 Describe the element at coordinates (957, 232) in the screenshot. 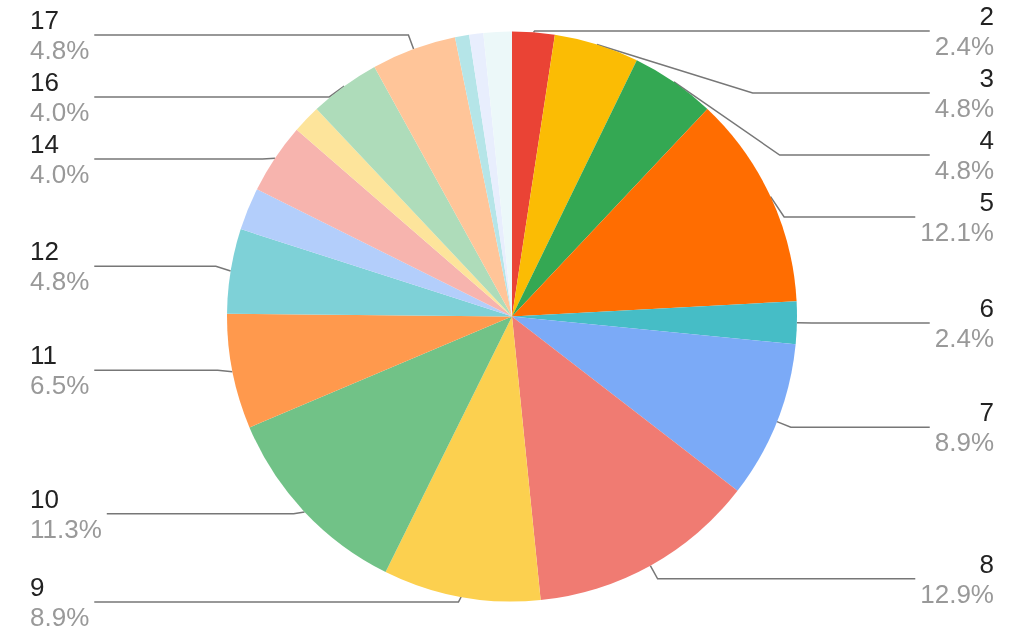

I see `data-label: 12.1%` at that location.